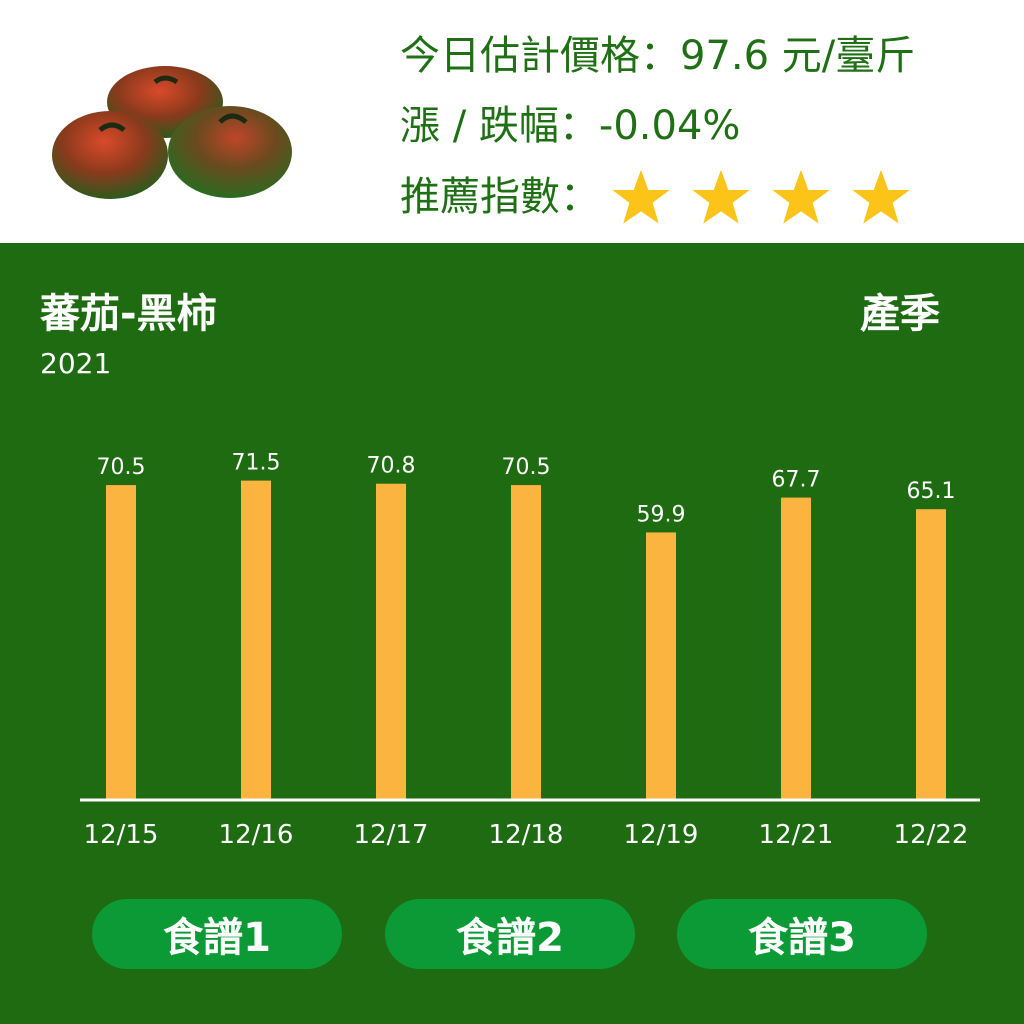 The height and width of the screenshot is (1024, 1024). I want to click on season-label: 產季, so click(900, 314).